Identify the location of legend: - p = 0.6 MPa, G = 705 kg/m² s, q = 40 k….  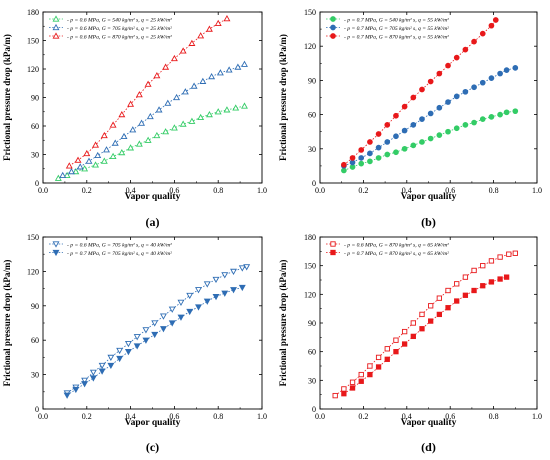
(110, 249).